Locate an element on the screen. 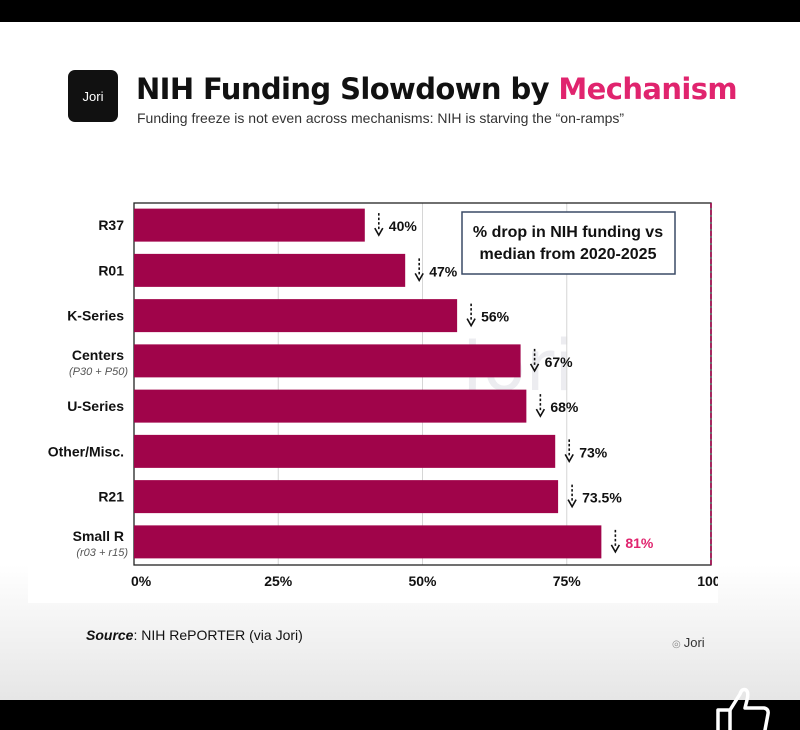 The image size is (800, 730). thumbs-up-icon is located at coordinates (743, 708).